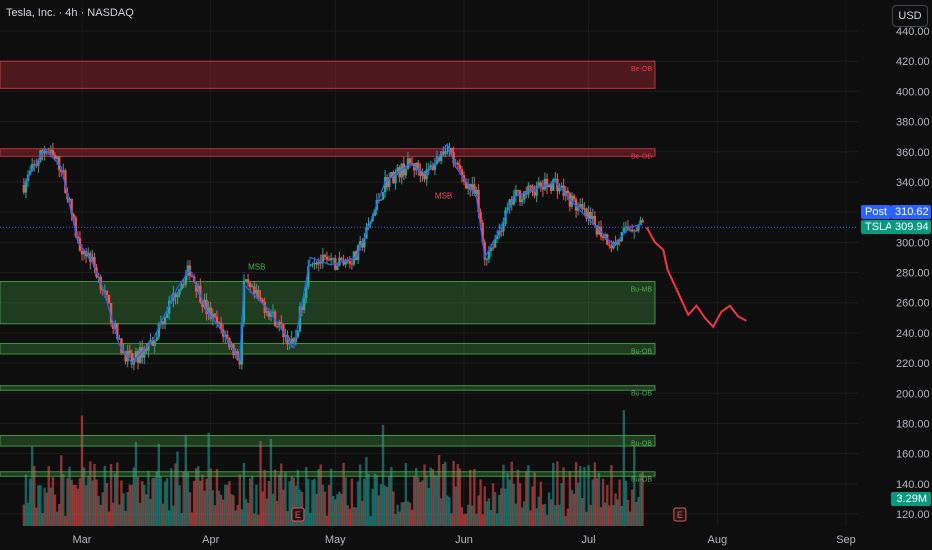  Describe the element at coordinates (913, 304) in the screenshot. I see `price-tick-label: 260.00` at that location.